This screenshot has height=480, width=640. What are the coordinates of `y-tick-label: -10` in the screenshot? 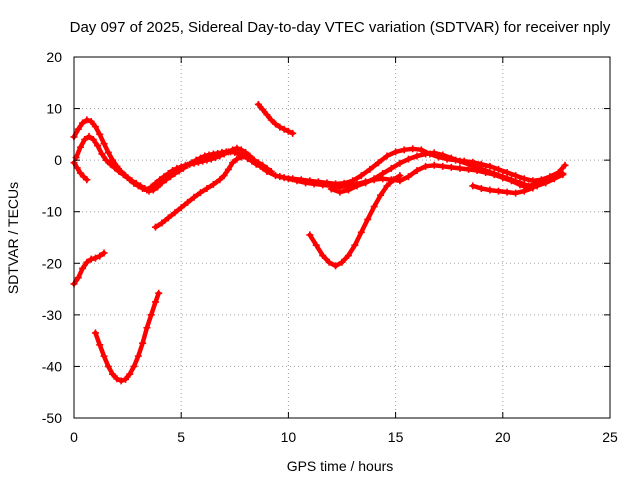 It's located at (52, 212).